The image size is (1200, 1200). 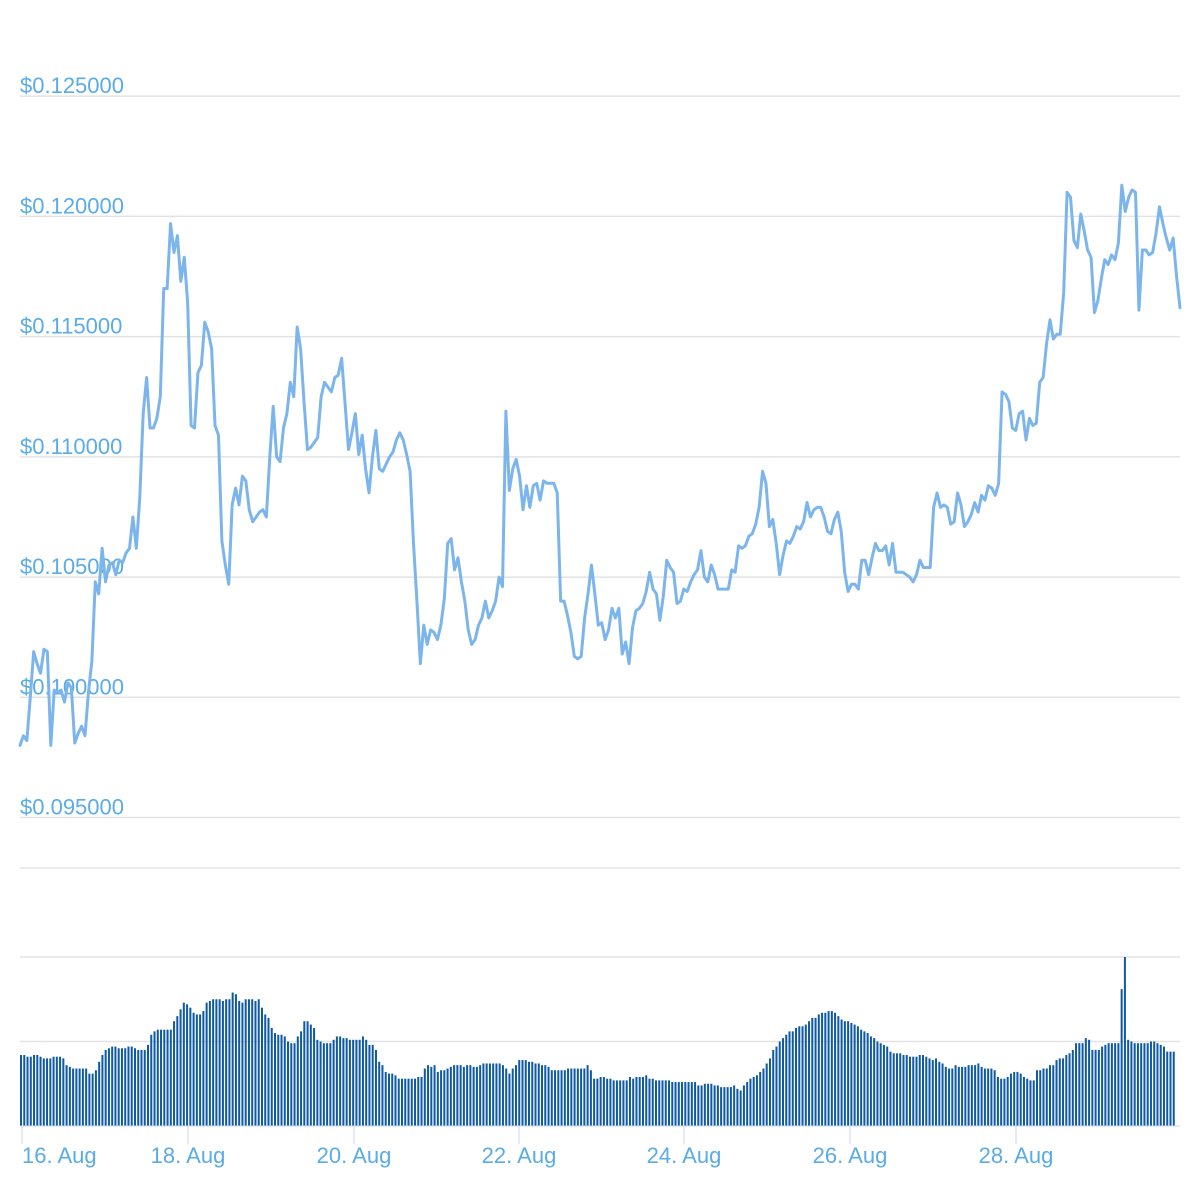 I want to click on price-y-tick-label: $0.095000, so click(x=72, y=807).